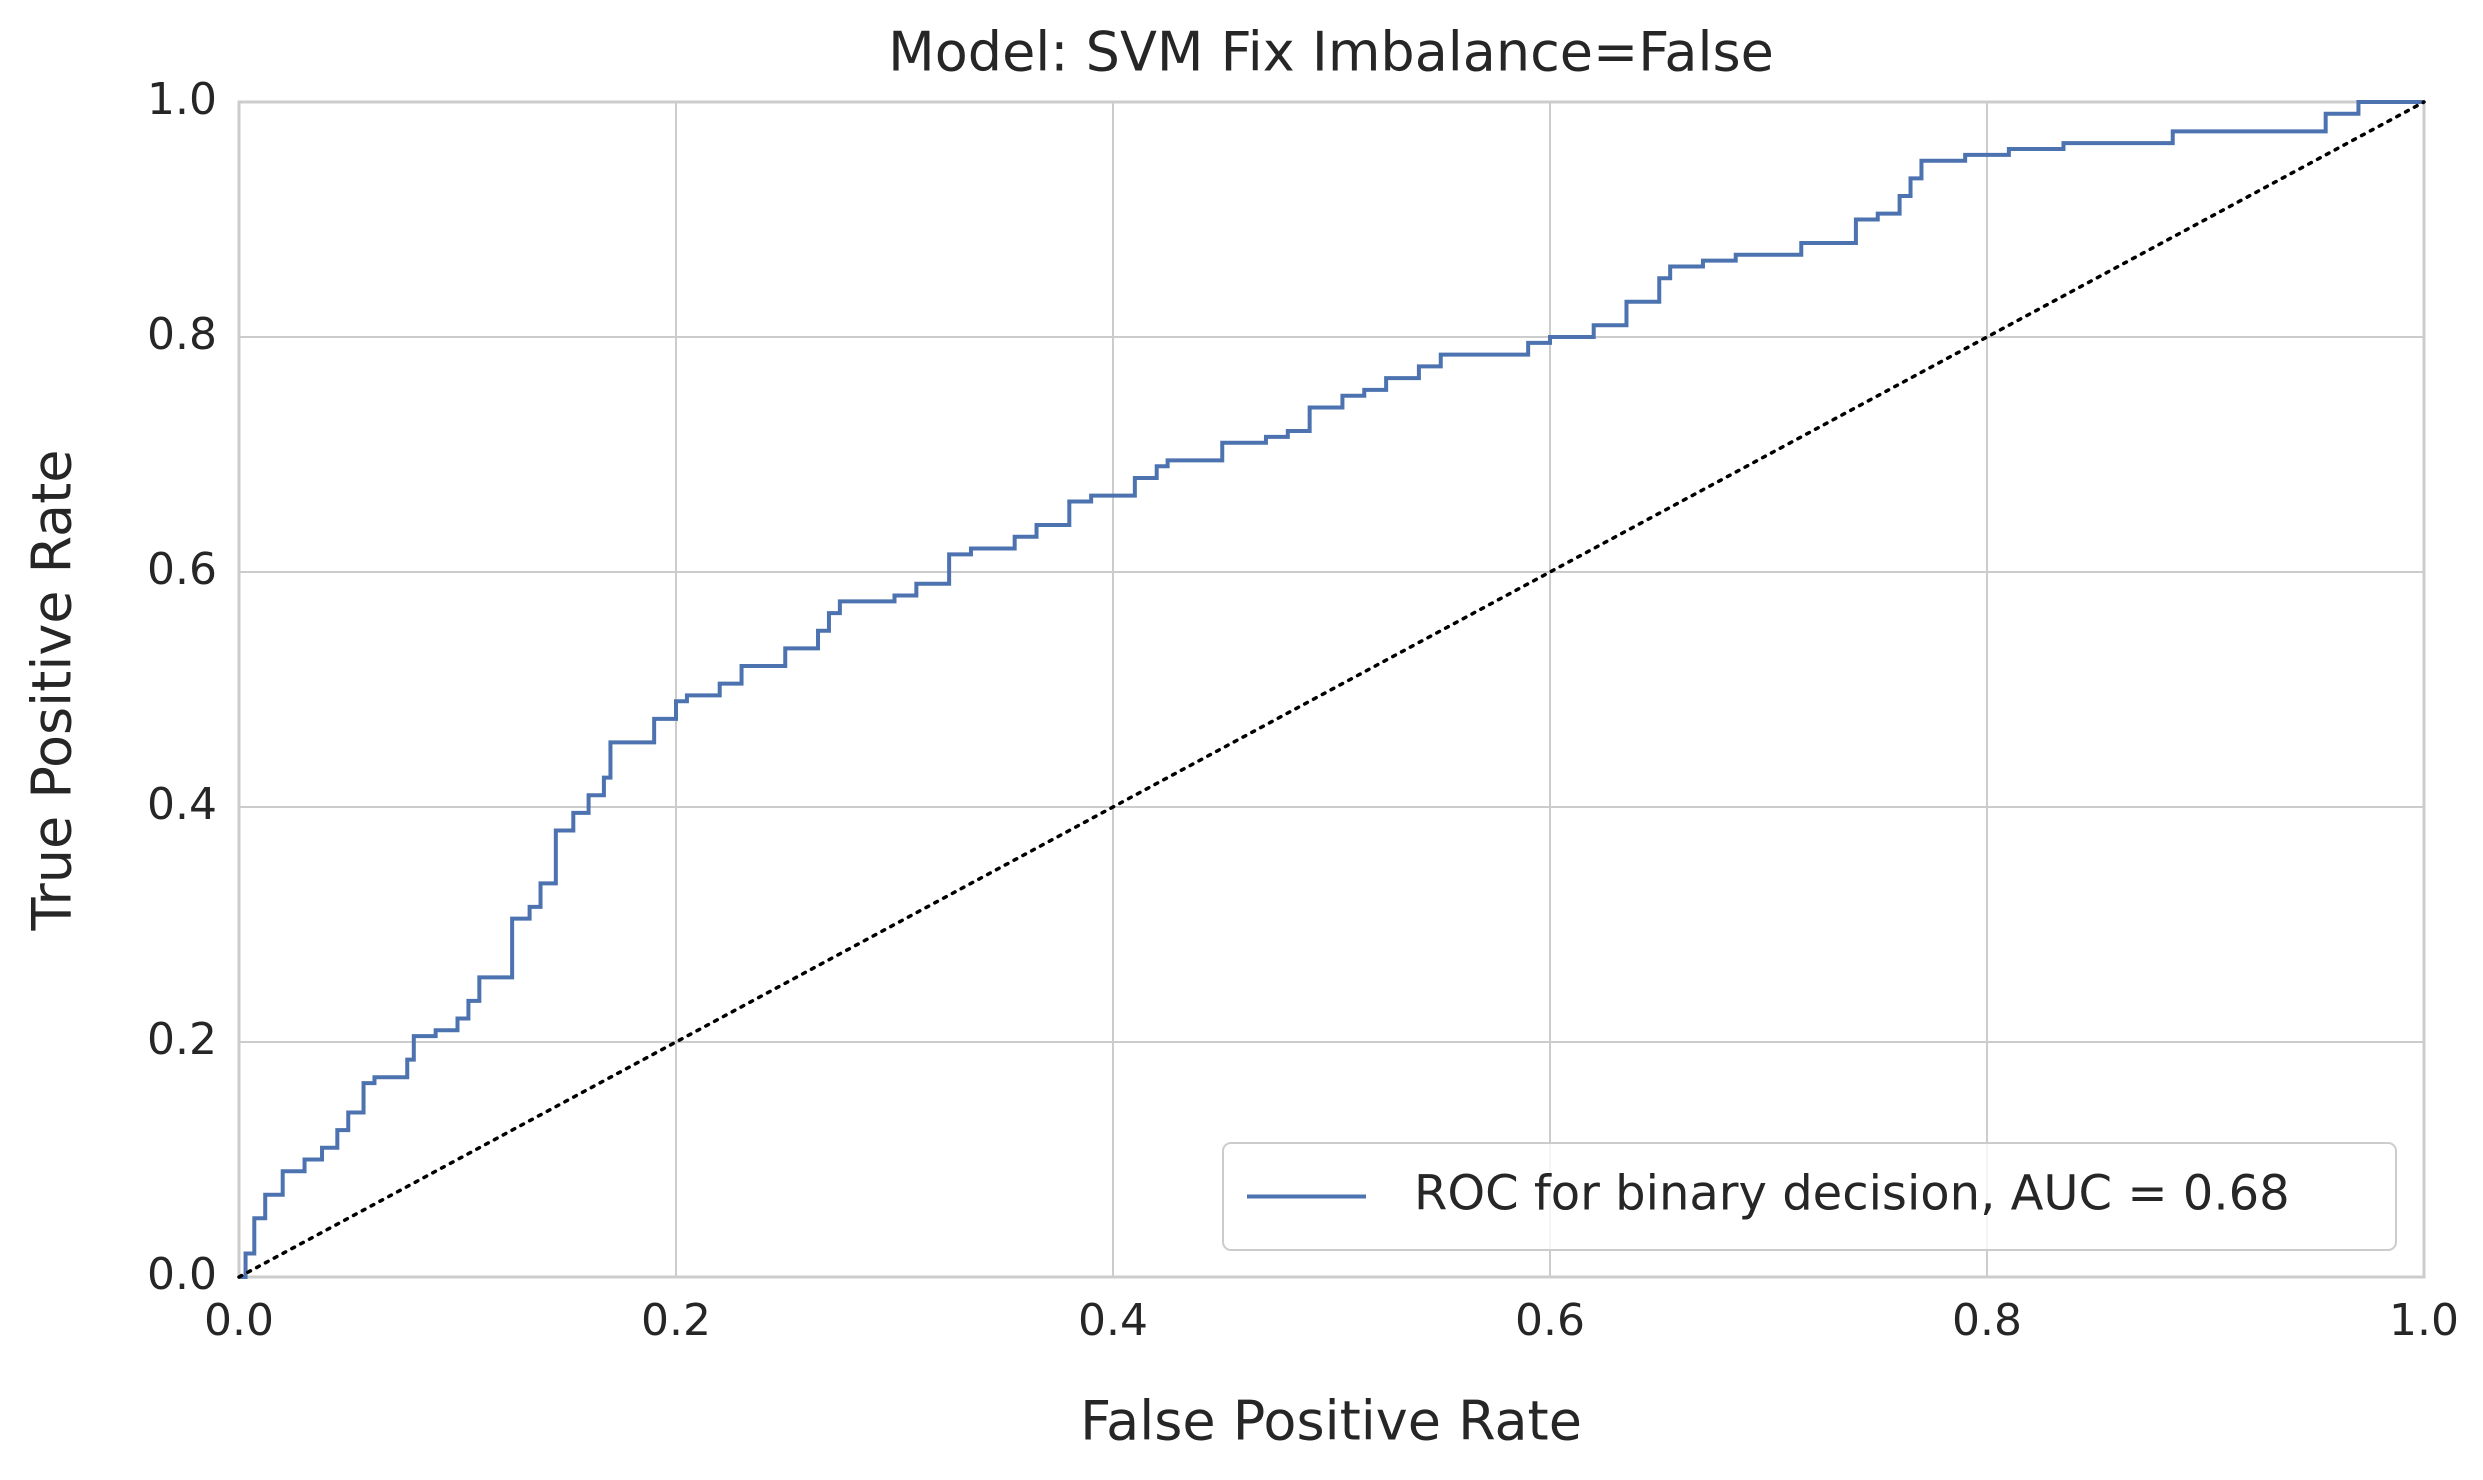  I want to click on y-tick-label: 0.4, so click(182, 804).